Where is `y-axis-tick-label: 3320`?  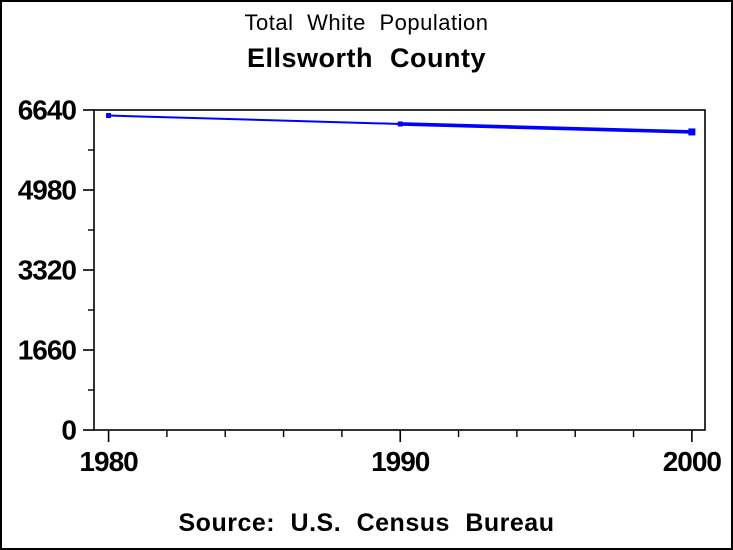
y-axis-tick-label: 3320 is located at coordinates (47, 270).